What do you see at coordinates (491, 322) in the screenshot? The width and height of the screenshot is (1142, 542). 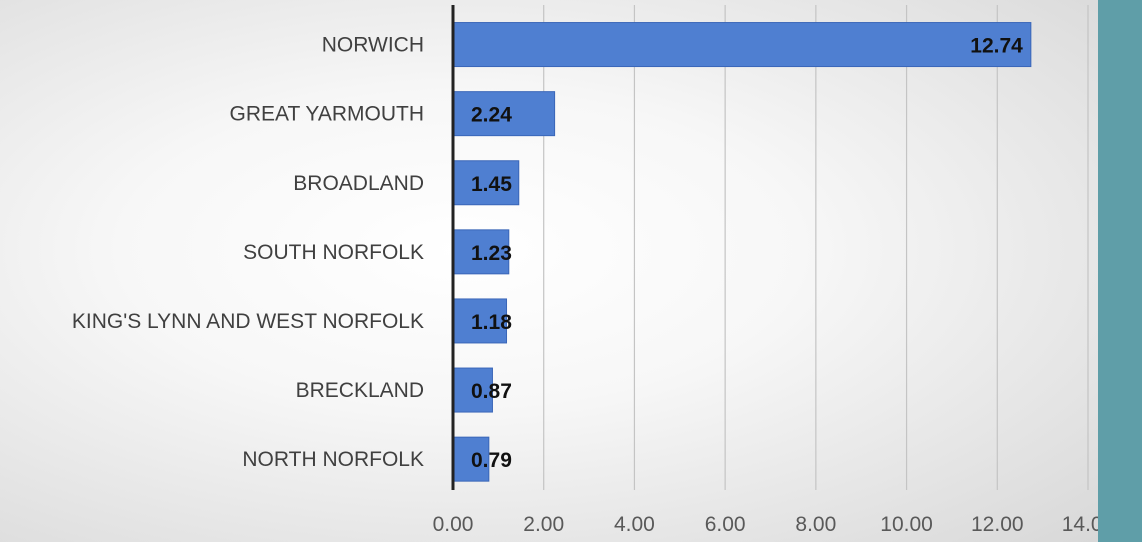 I see `data-label: 1.18` at bounding box center [491, 322].